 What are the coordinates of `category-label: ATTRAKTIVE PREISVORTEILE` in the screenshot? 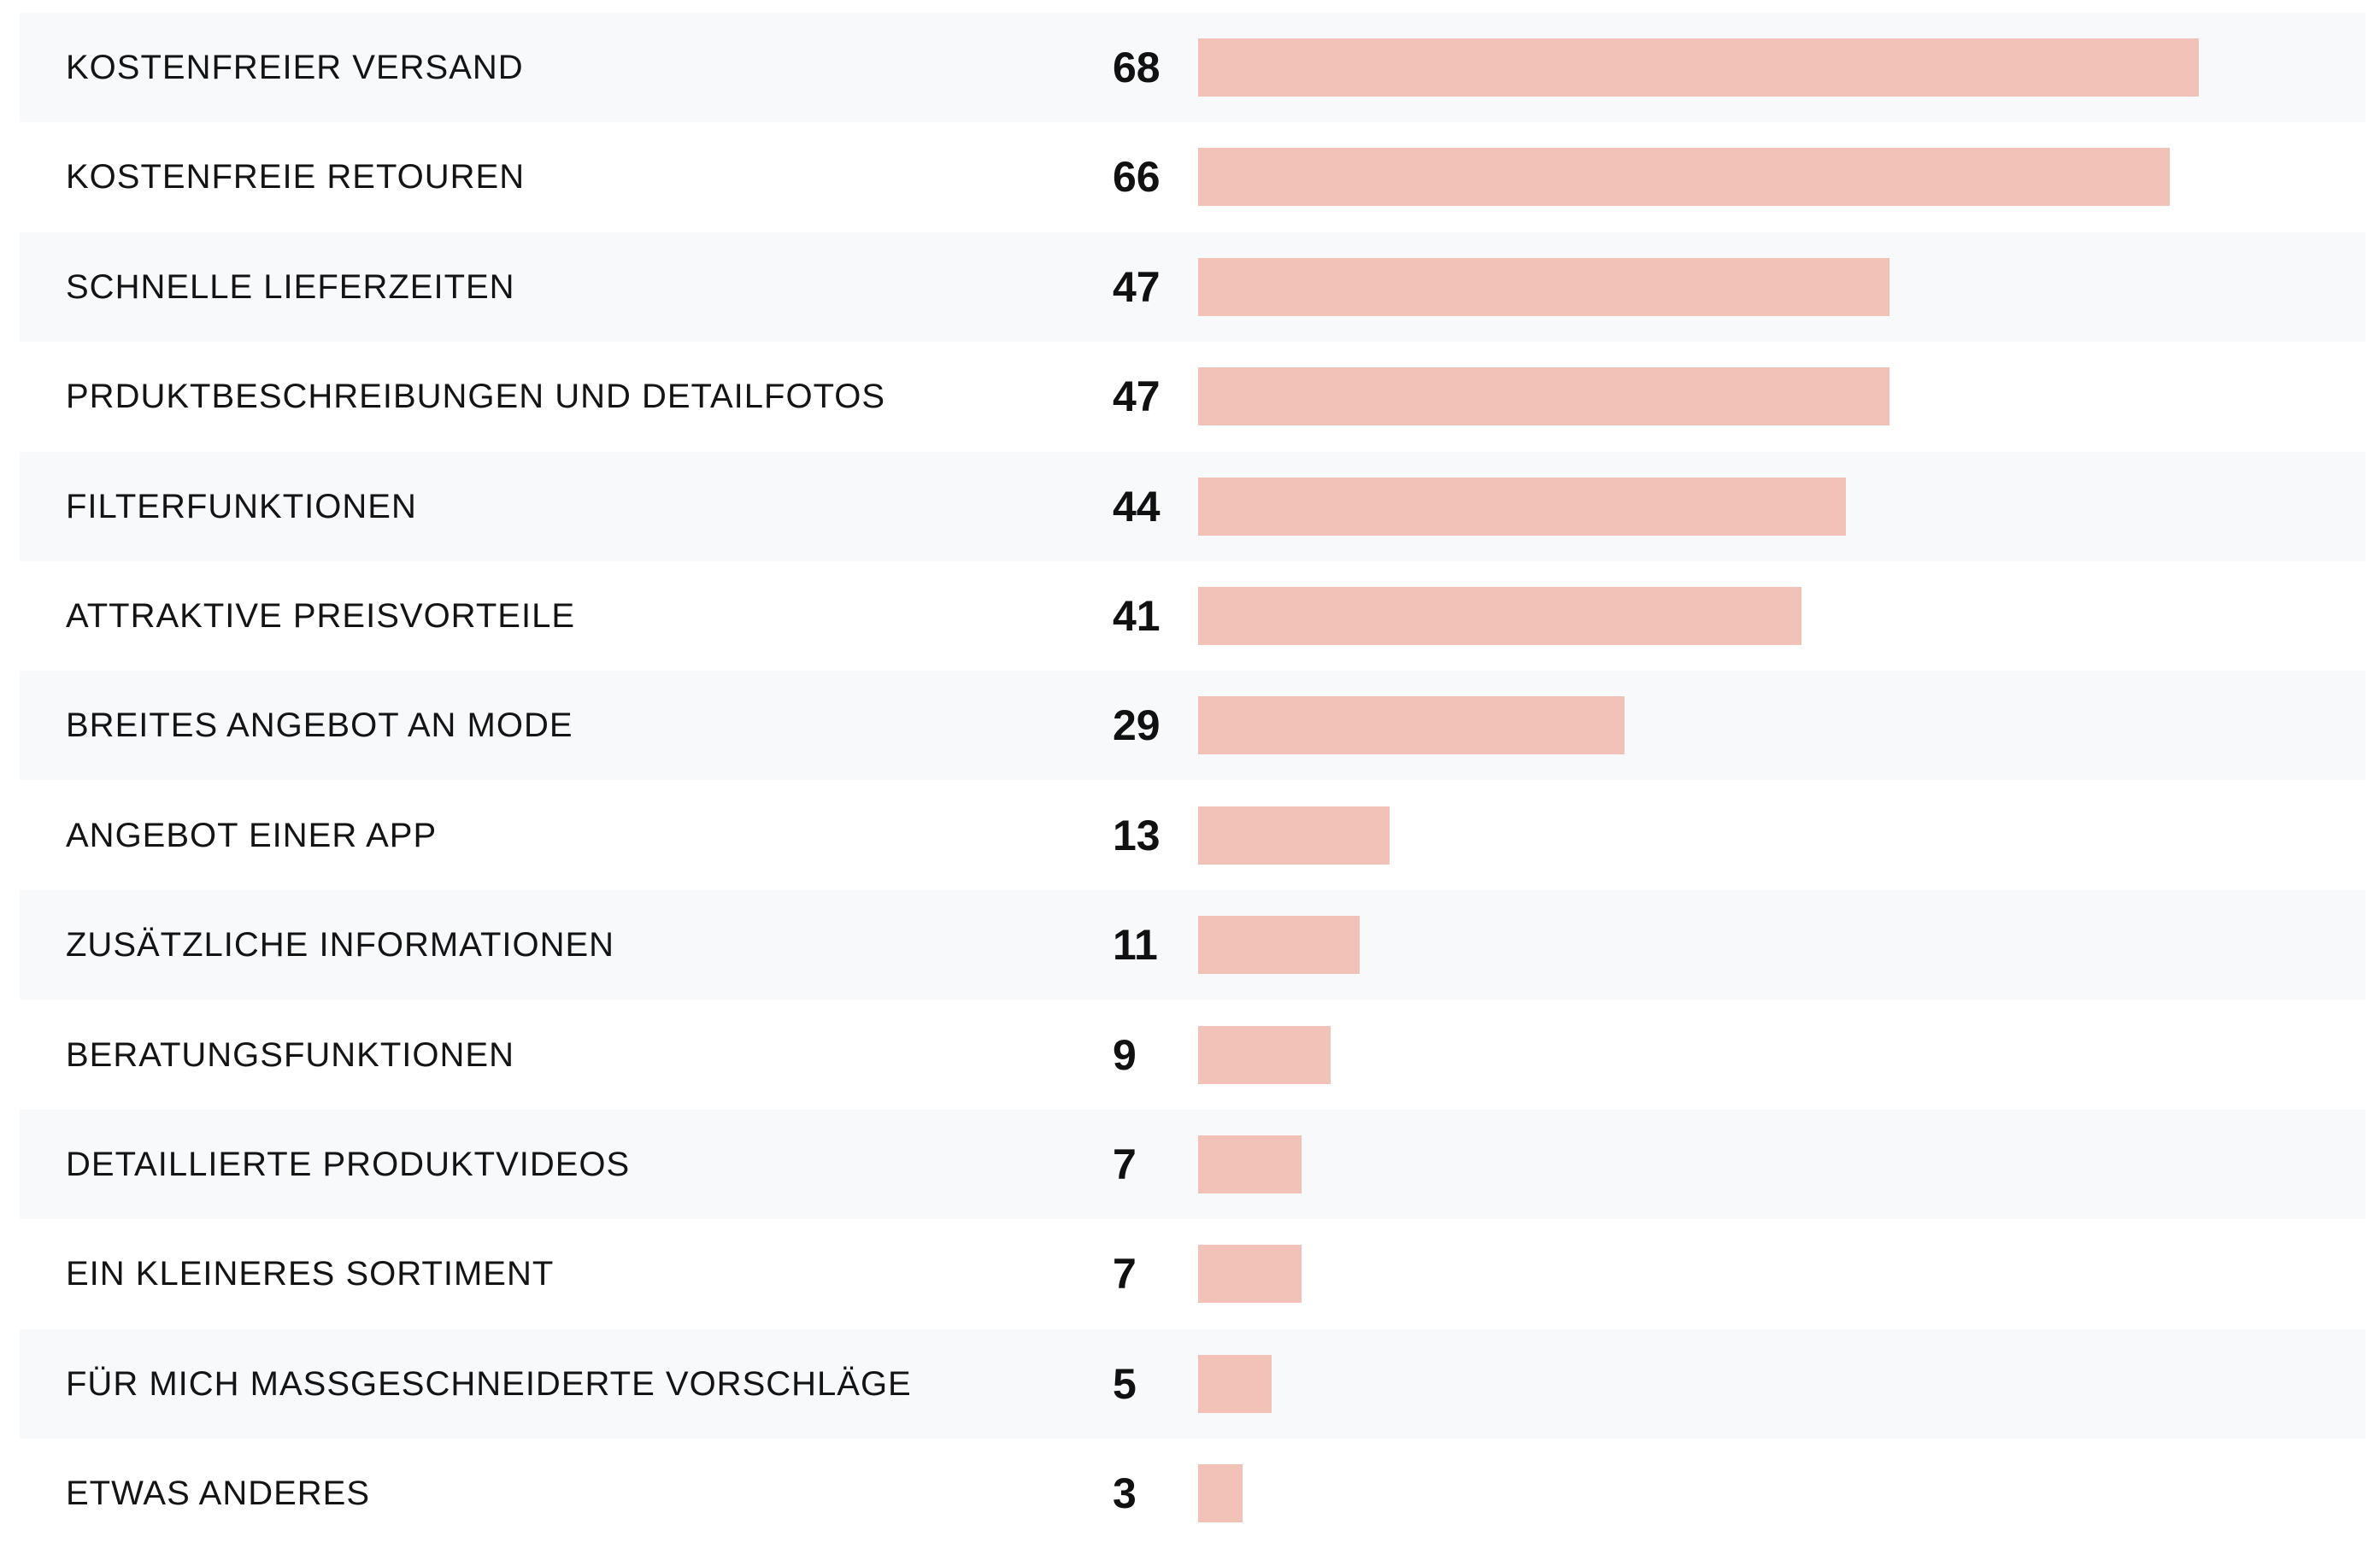 It's located at (321, 616).